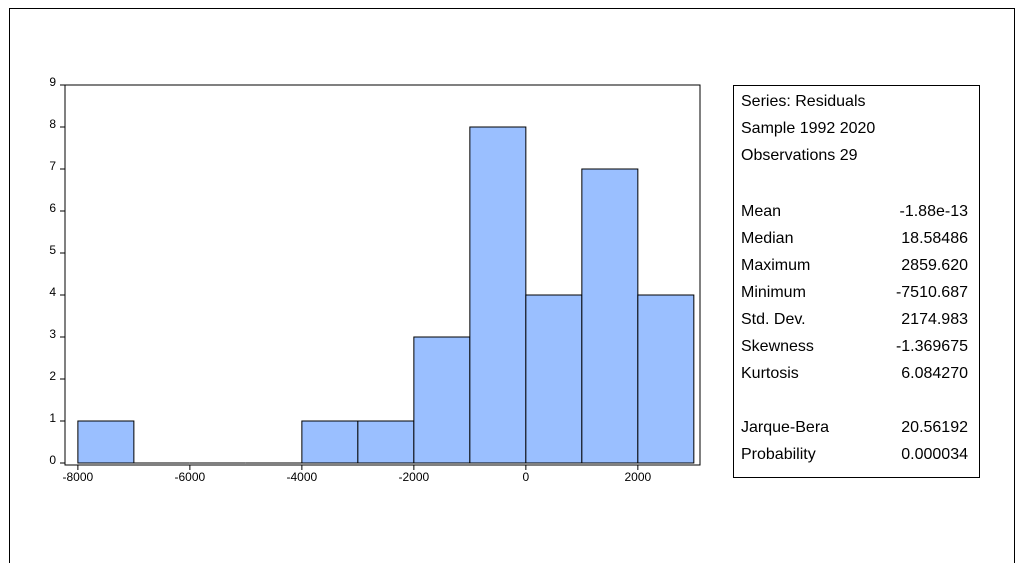  Describe the element at coordinates (52, 418) in the screenshot. I see `y-tick-label: 1` at that location.